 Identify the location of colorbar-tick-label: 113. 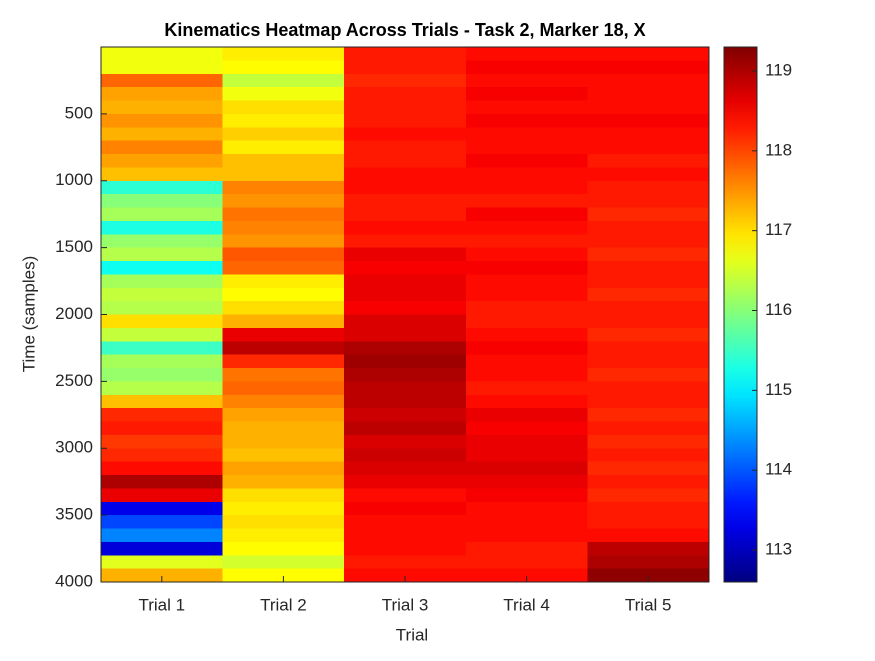
(778, 549).